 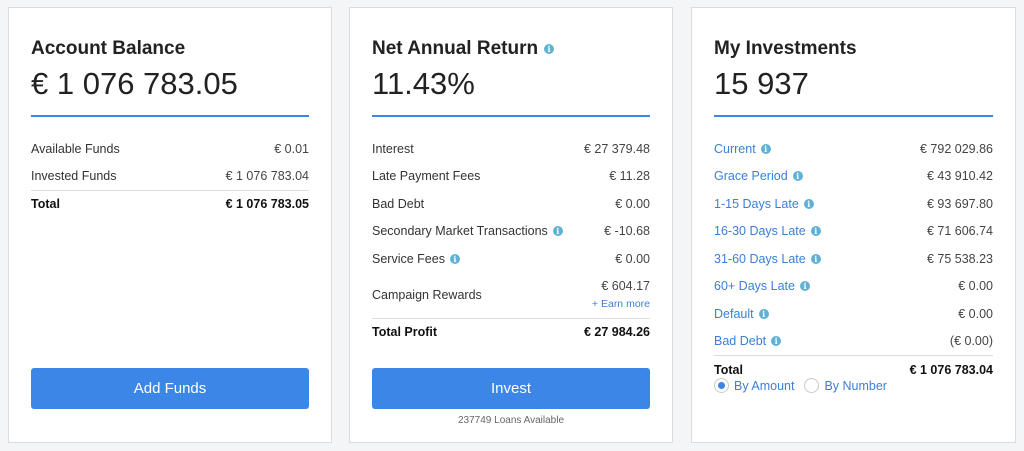 I want to click on current-link: Current i, so click(x=742, y=149).